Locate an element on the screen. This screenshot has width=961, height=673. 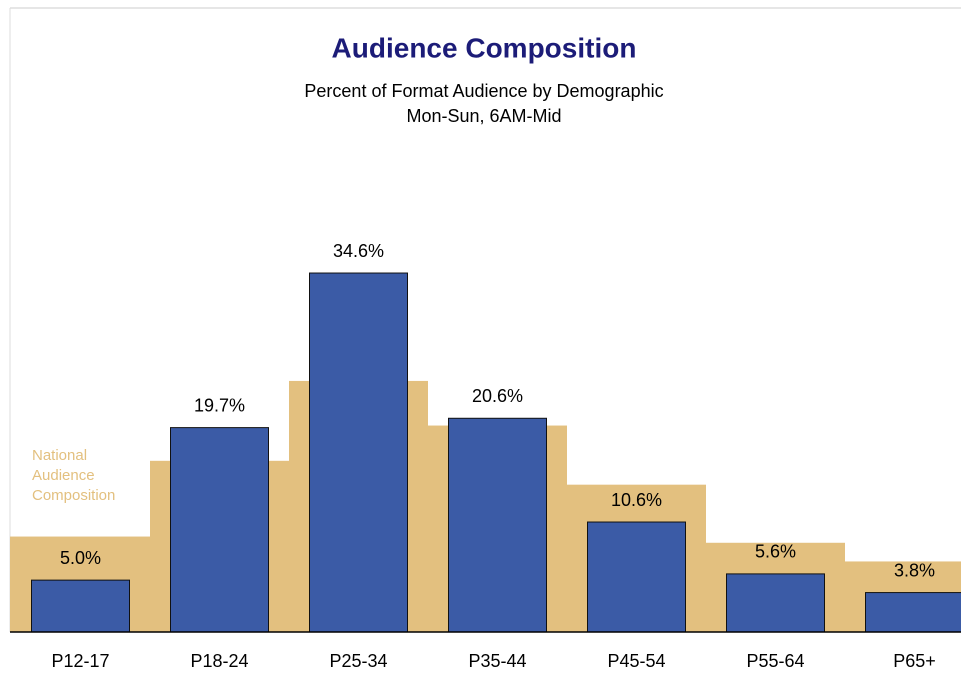
x-tick-label: P55-64 is located at coordinates (775, 661).